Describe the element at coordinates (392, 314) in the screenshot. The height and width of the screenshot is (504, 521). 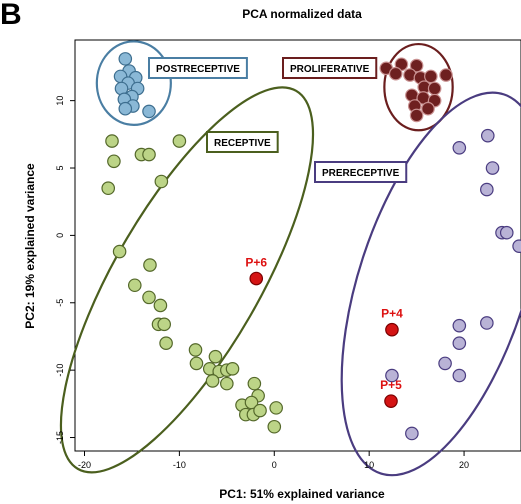
I see `annotation-p-4: P+4` at that location.